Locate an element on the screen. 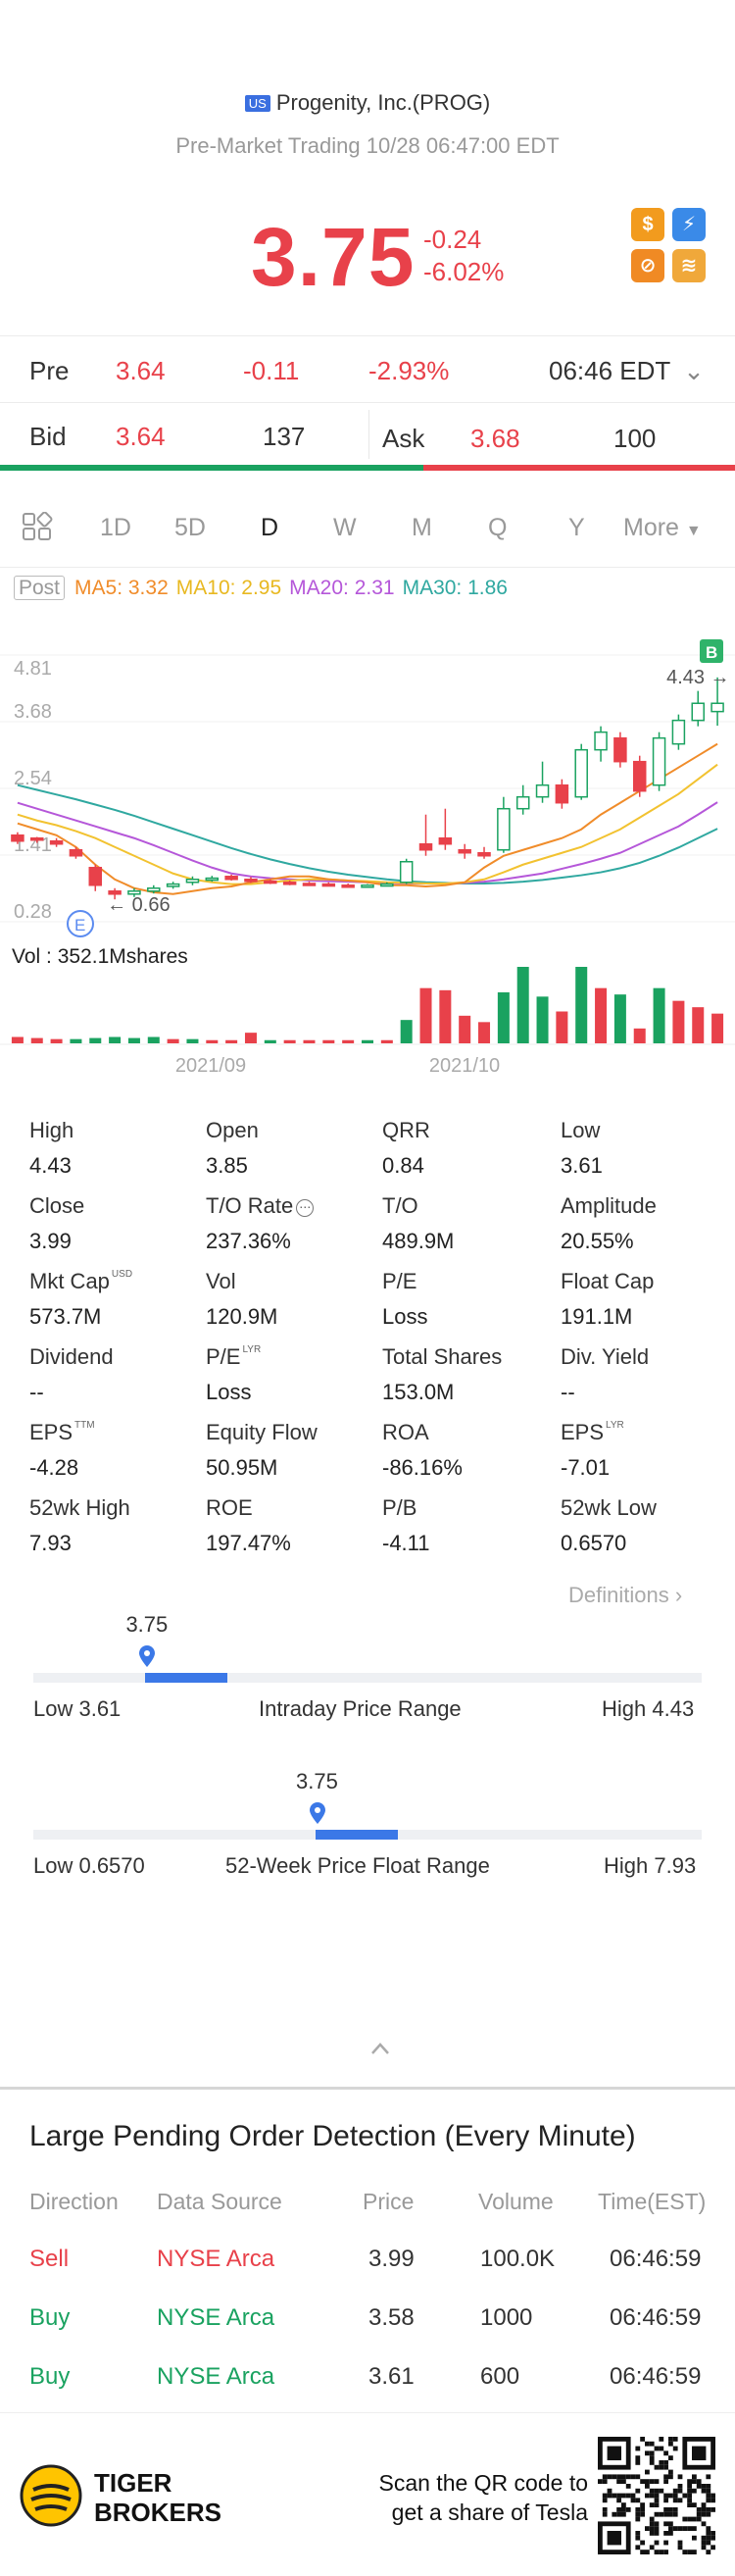 Image resolution: width=735 pixels, height=2576 pixels. order-volume: 100.0K is located at coordinates (518, 2259).